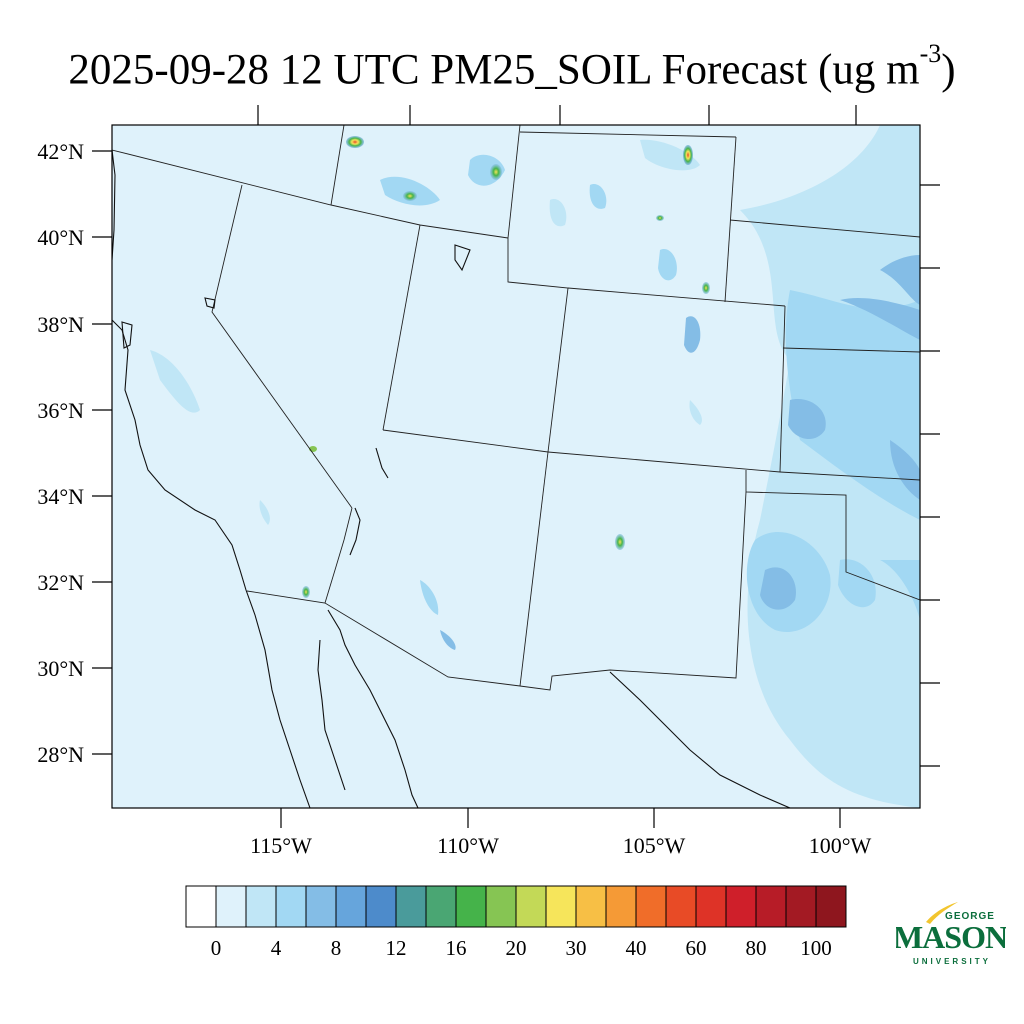 The height and width of the screenshot is (1024, 1024). I want to click on lon-label: 110°W, so click(468, 845).